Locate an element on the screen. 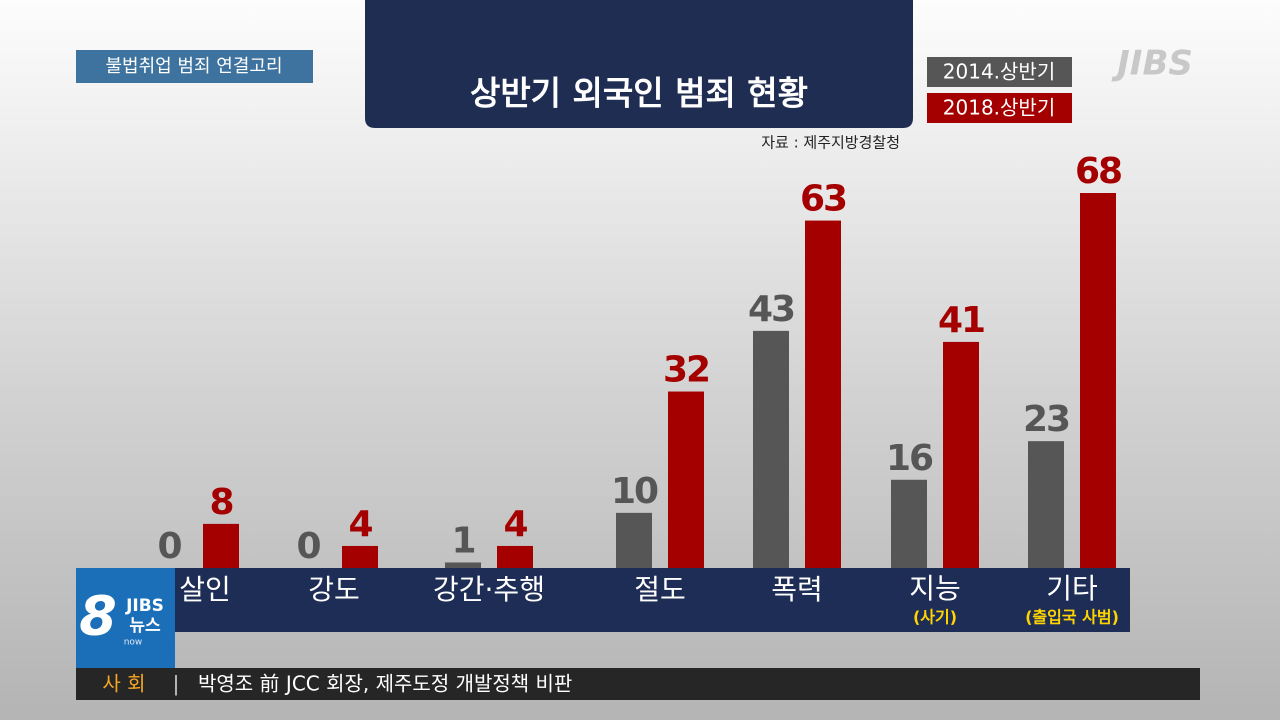  value-label: 16 is located at coordinates (909, 458).